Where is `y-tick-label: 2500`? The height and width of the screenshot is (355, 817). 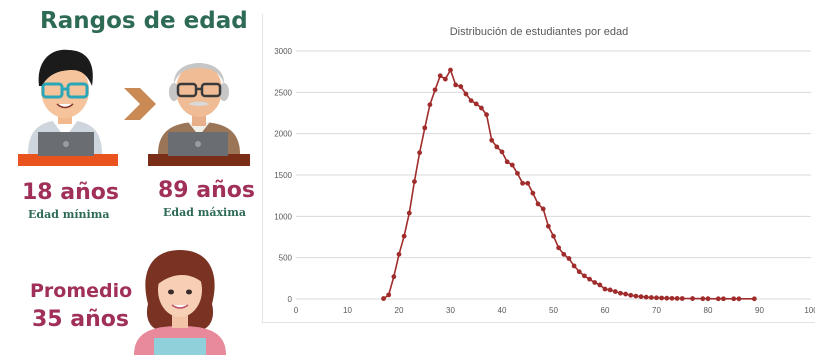
y-tick-label: 2500 is located at coordinates (283, 92).